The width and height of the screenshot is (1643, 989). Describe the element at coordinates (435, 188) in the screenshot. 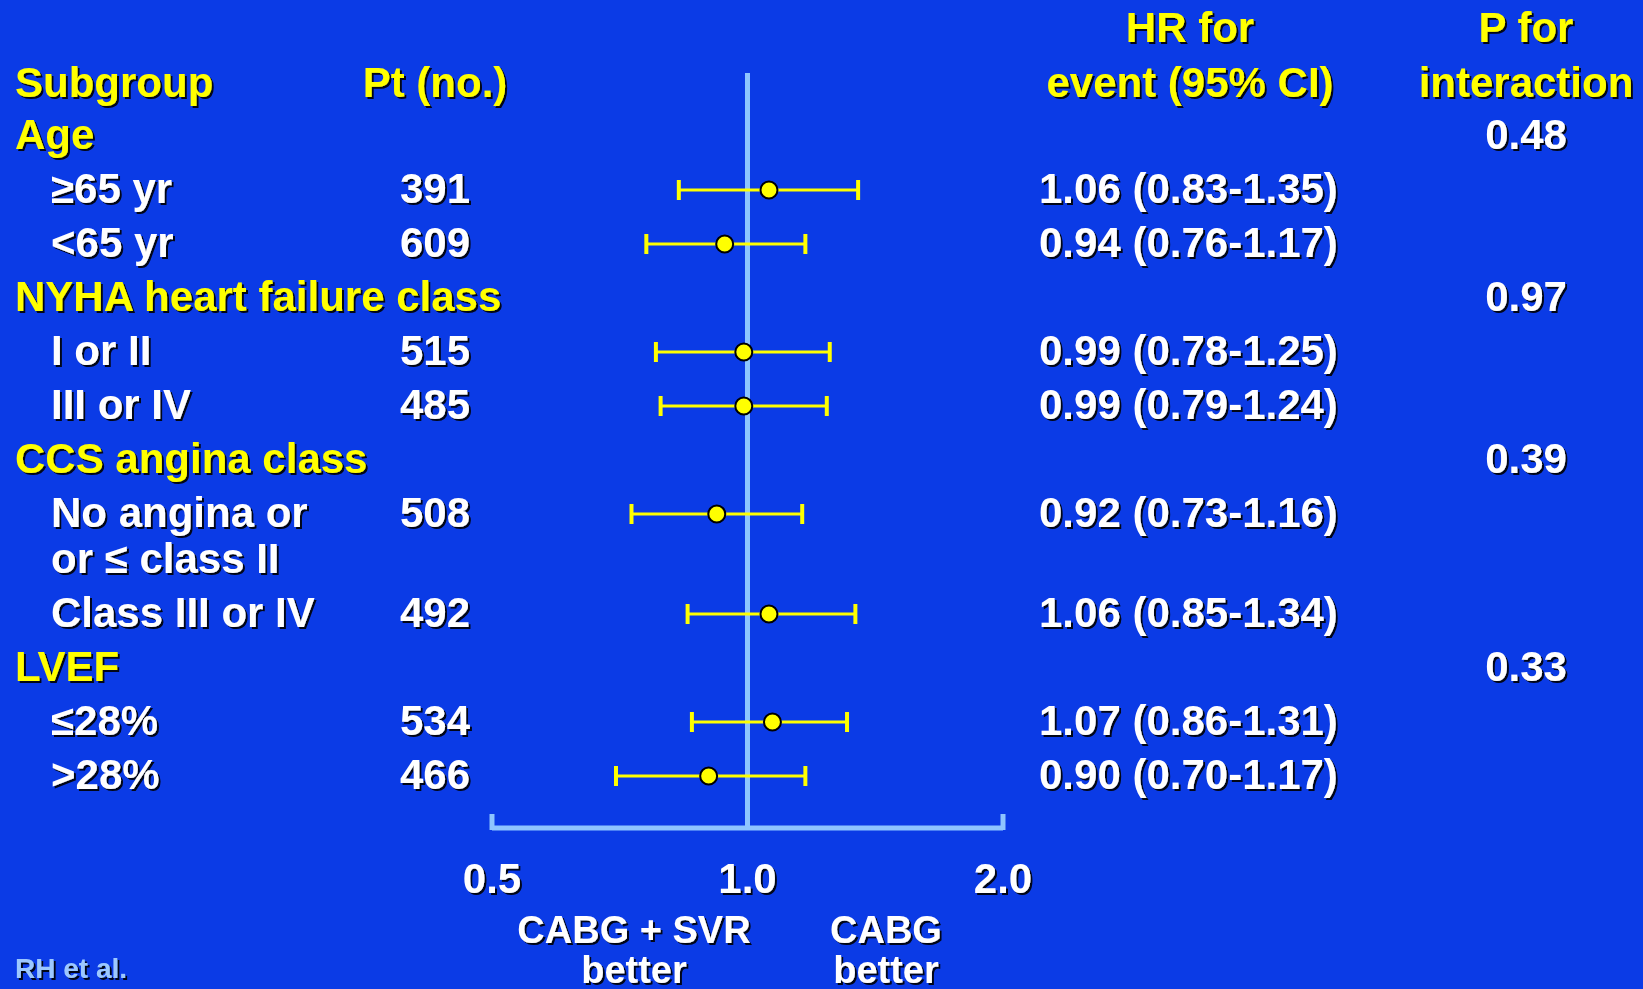

I see `text: 391` at that location.